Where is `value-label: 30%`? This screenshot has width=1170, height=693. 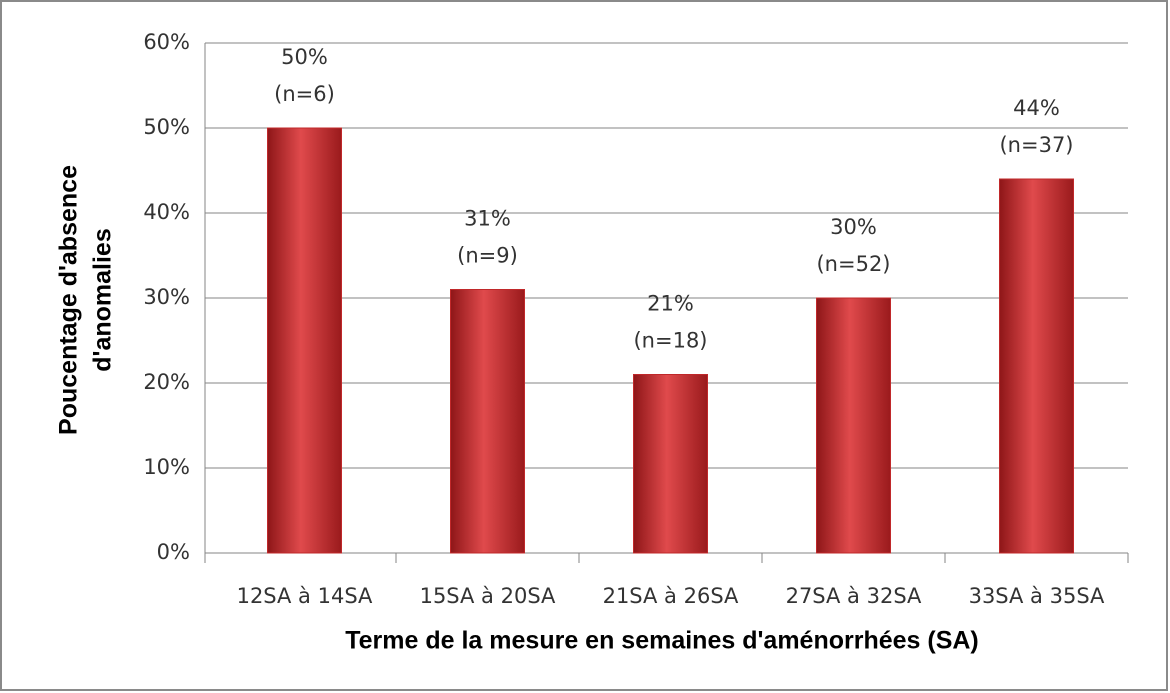 value-label: 30% is located at coordinates (853, 227).